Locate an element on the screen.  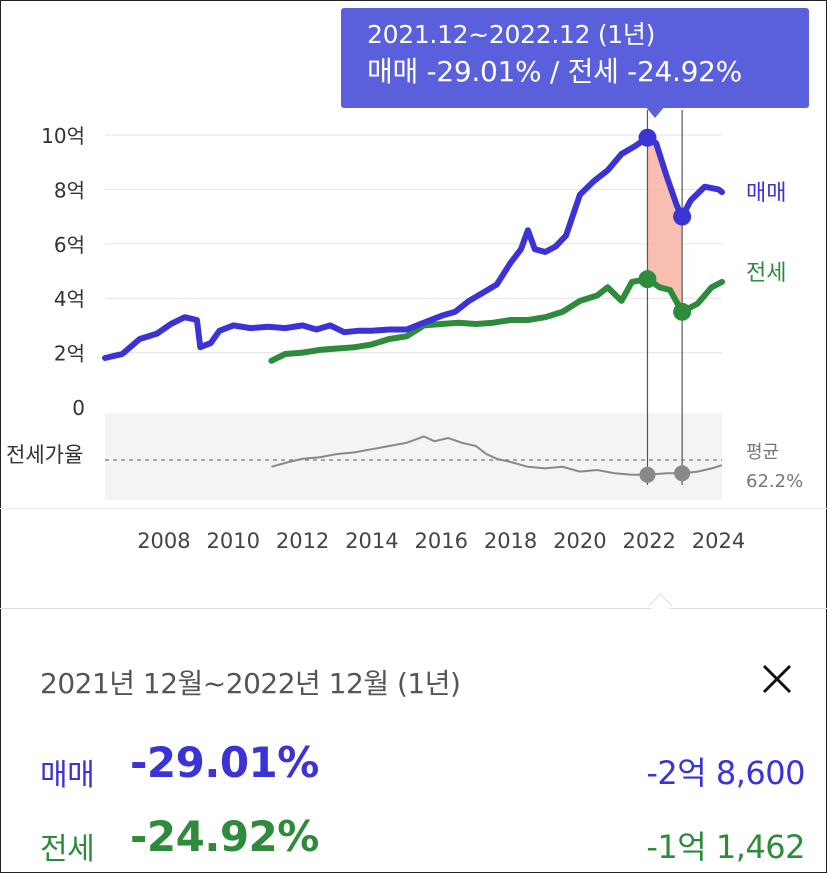
x-tick-label: 2020 is located at coordinates (579, 541).